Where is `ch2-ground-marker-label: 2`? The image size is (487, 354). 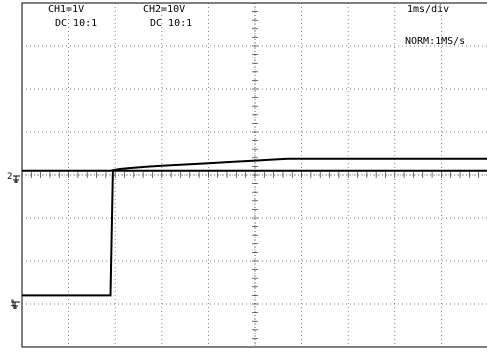 ch2-ground-marker-label: 2 is located at coordinates (9, 177).